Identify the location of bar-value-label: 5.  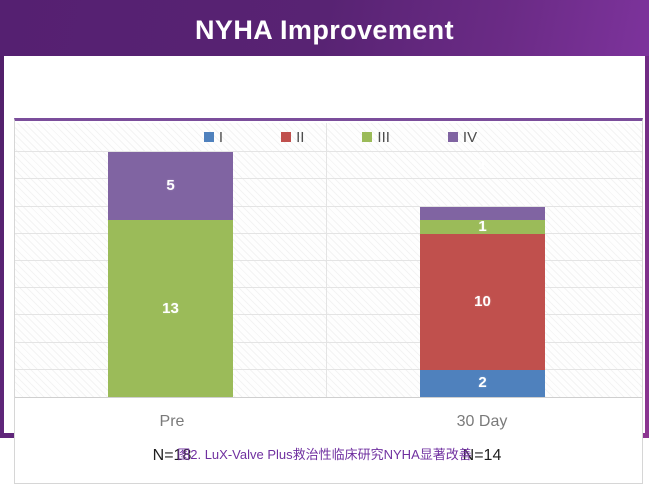
(170, 186).